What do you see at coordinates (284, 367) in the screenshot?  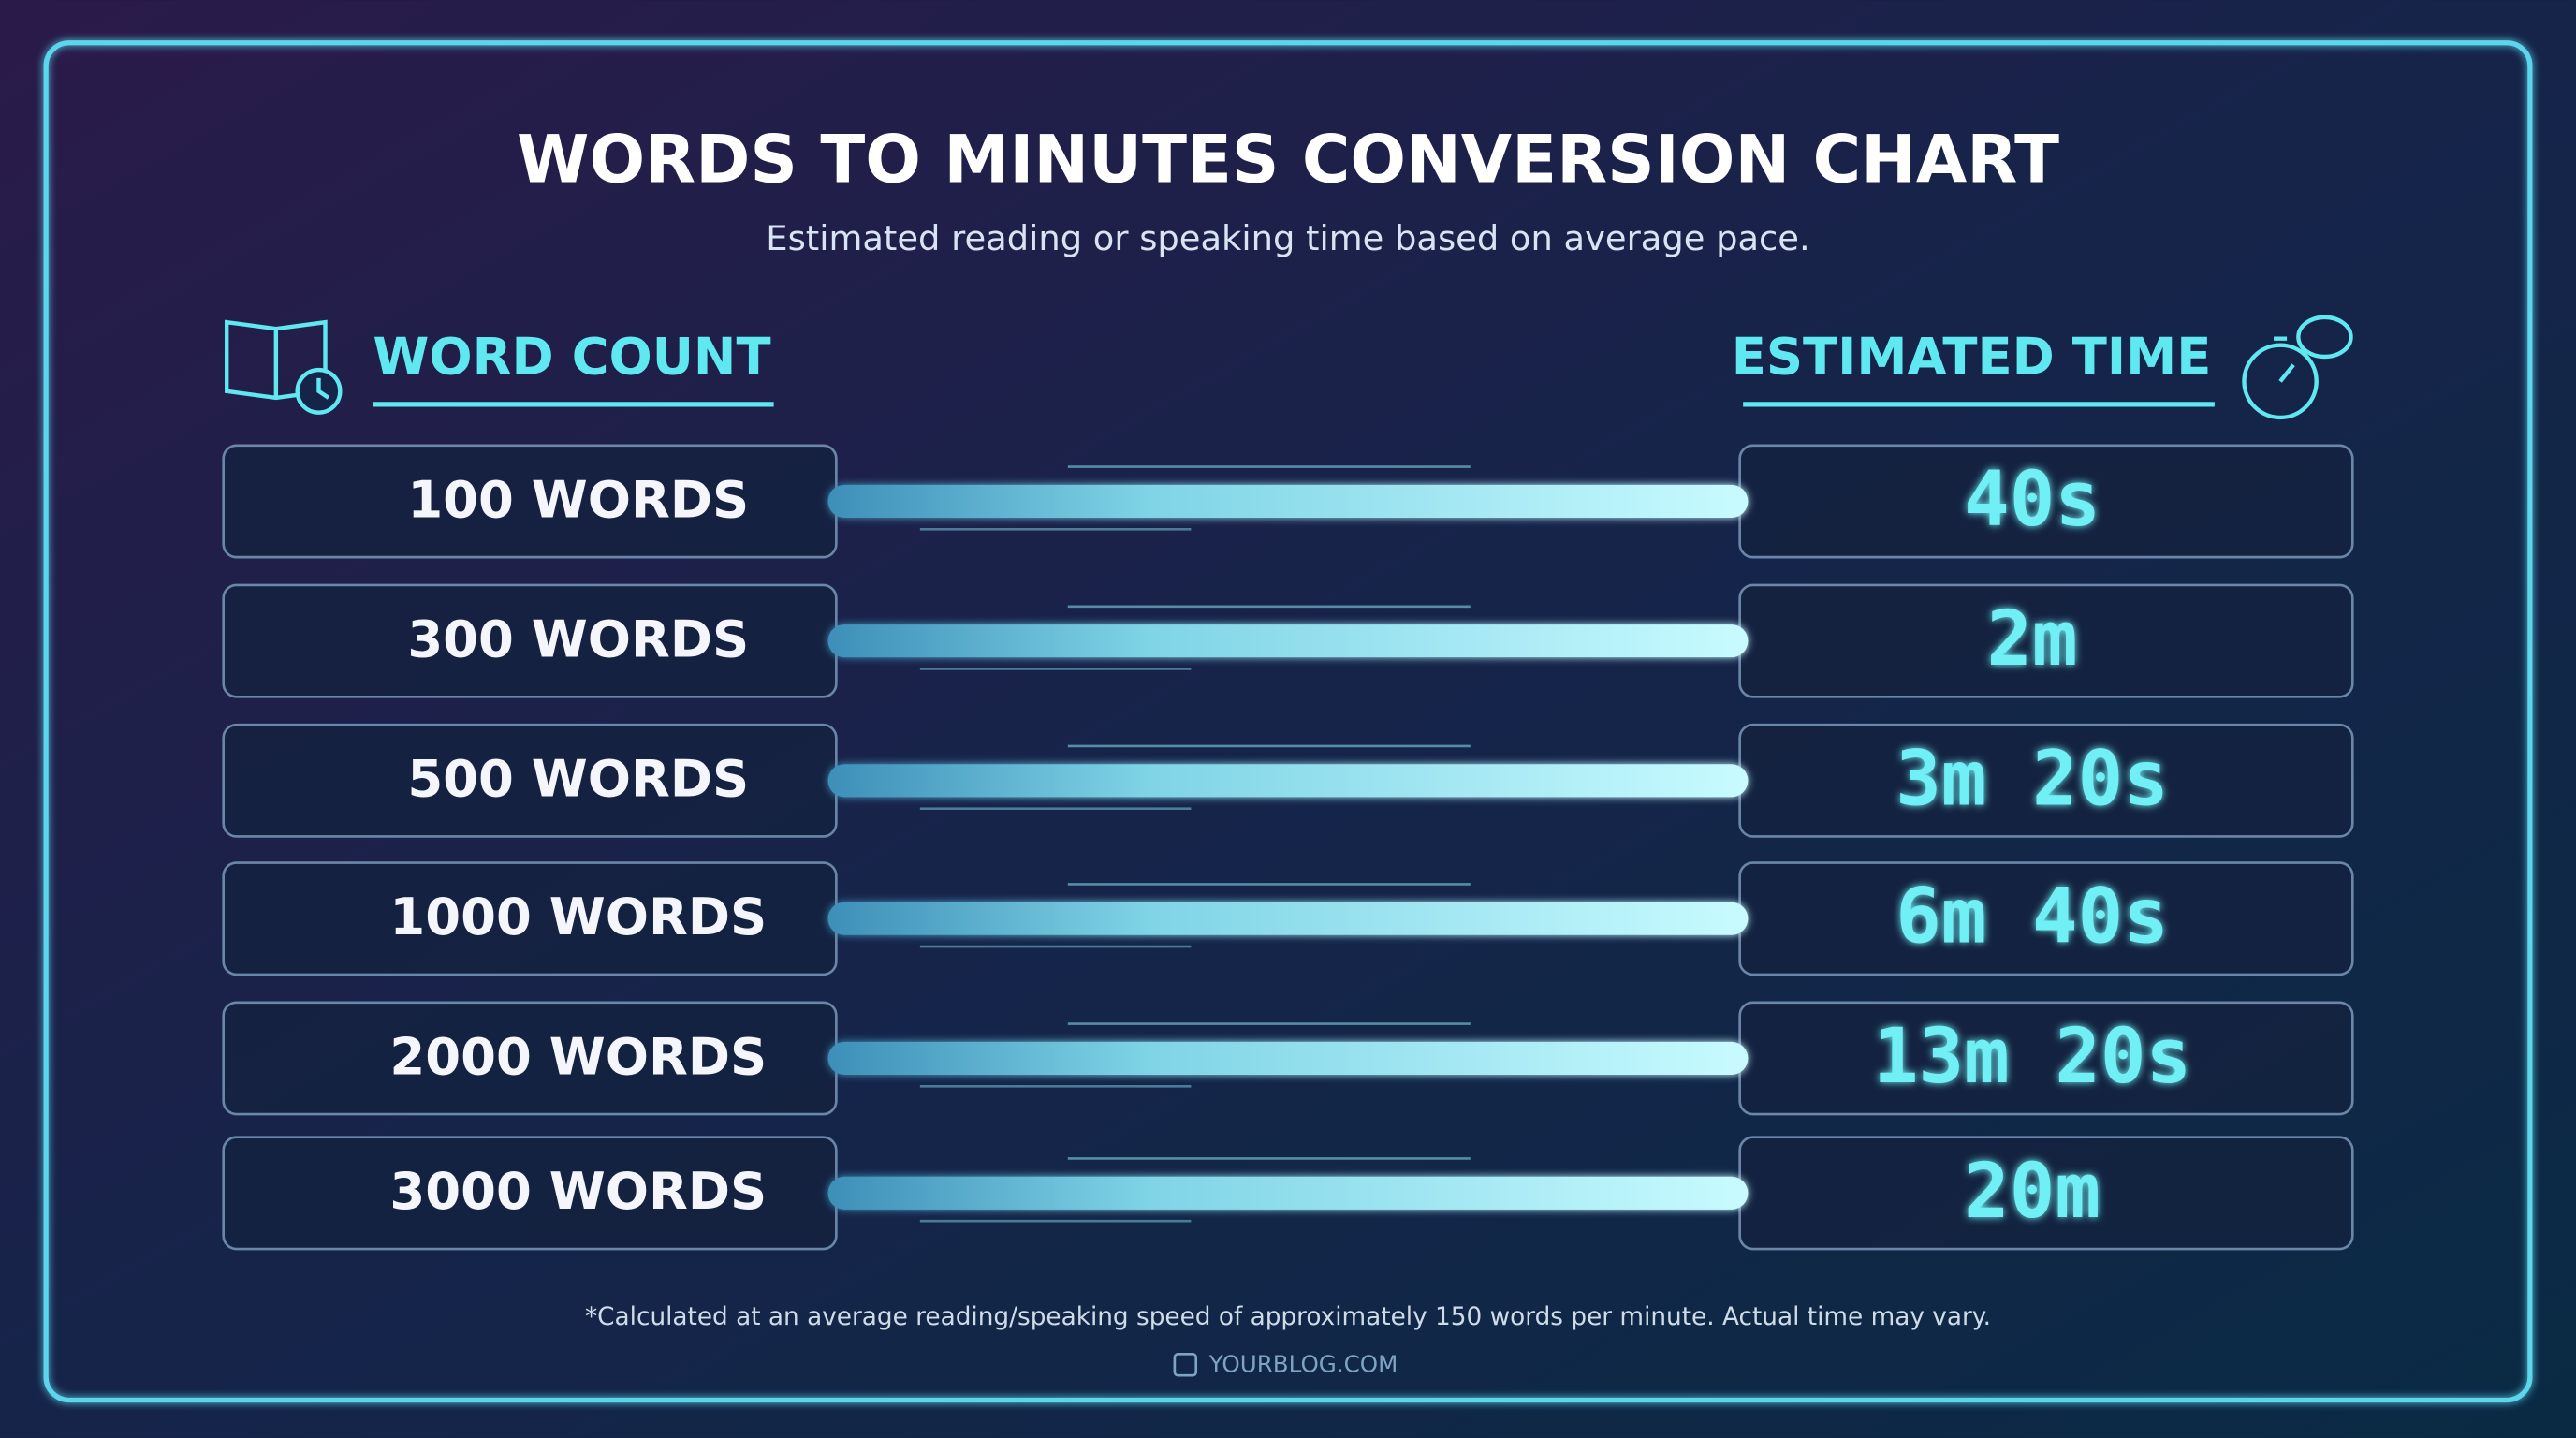 I see `book-icon` at bounding box center [284, 367].